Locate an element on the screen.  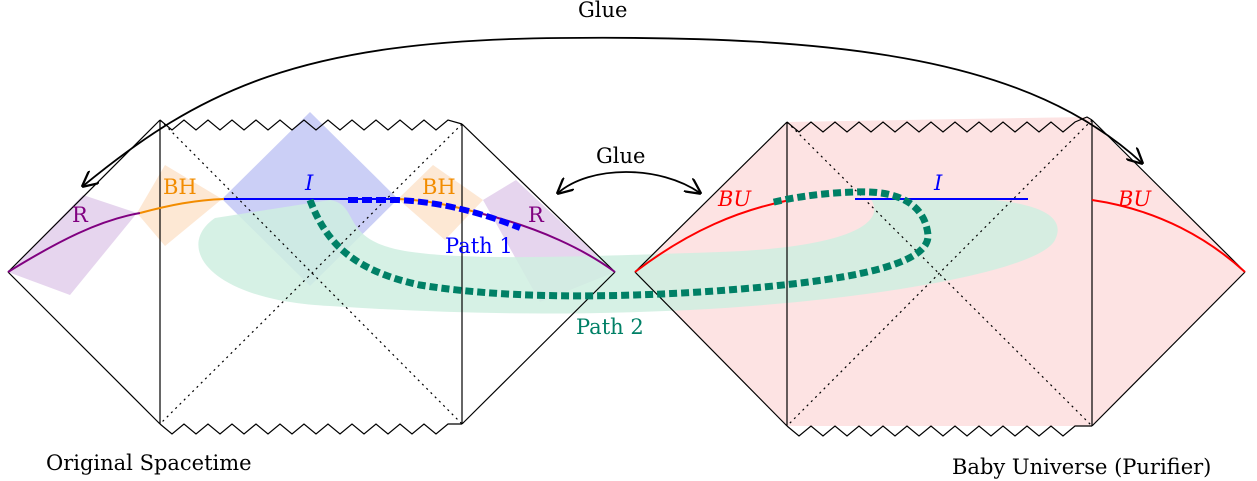
island-right-label: I is located at coordinates (938, 183).